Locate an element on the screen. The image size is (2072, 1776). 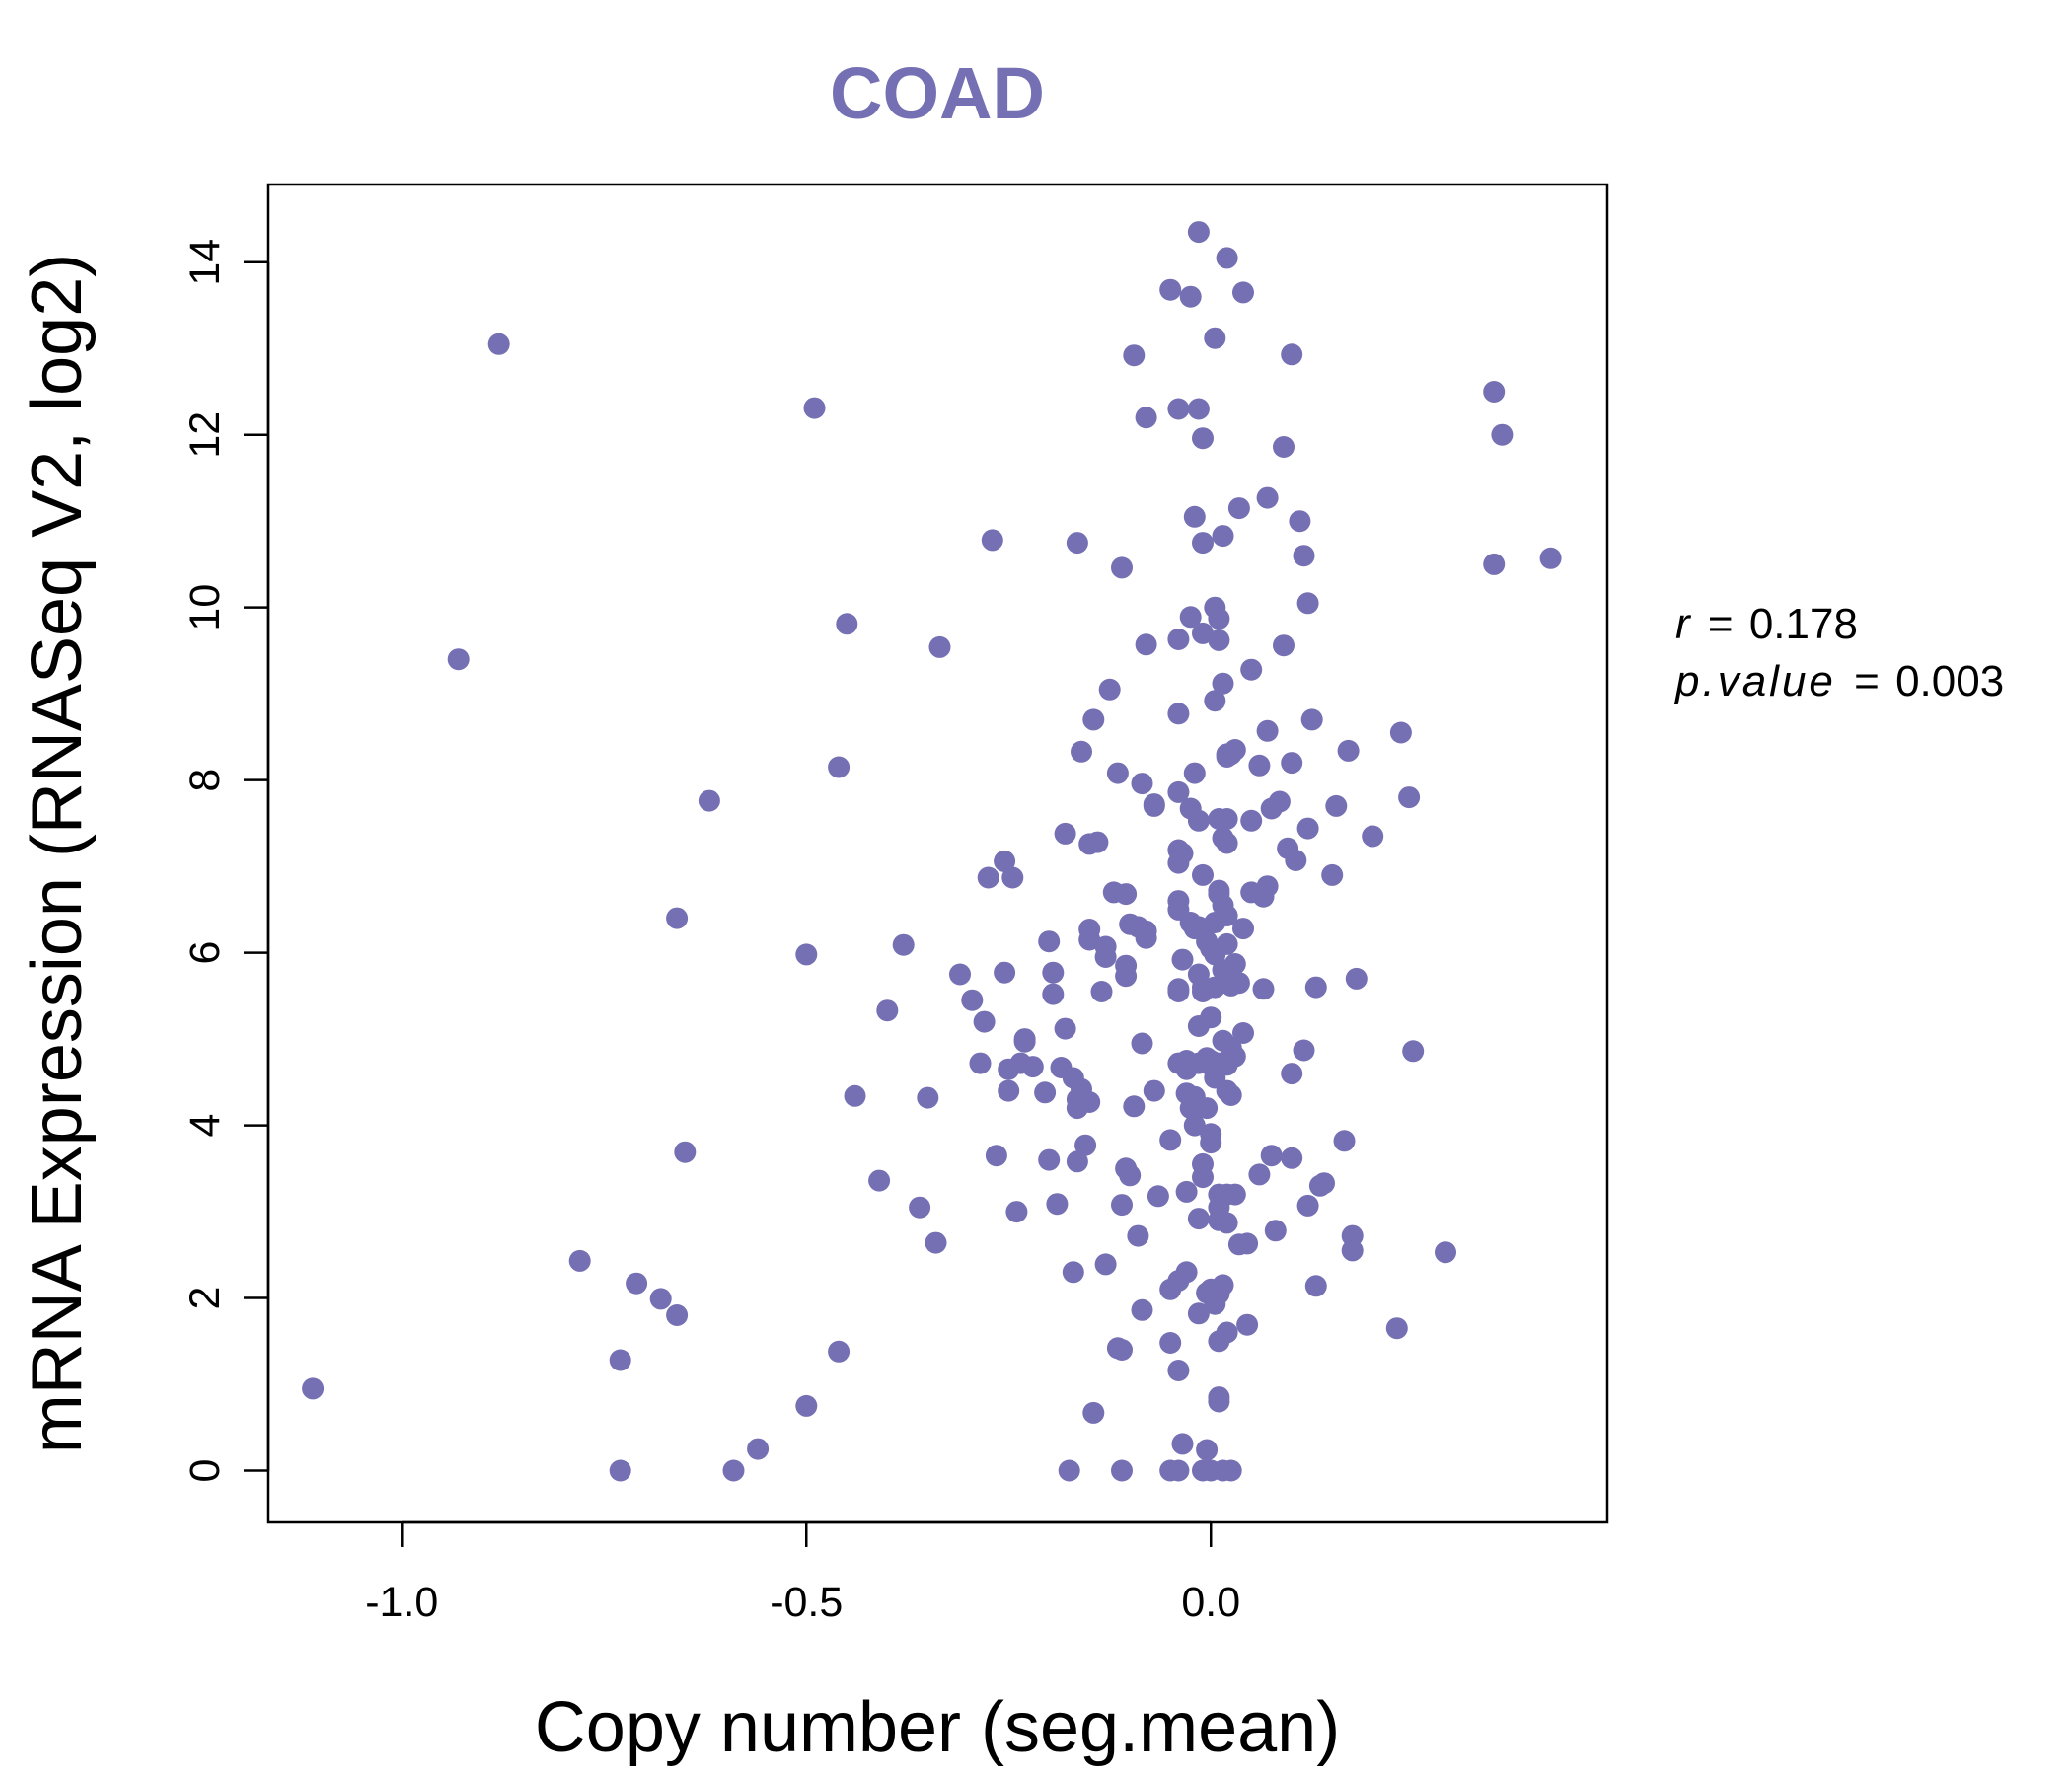
p-value-annotation: p.value = 0.003 is located at coordinates (1839, 681).